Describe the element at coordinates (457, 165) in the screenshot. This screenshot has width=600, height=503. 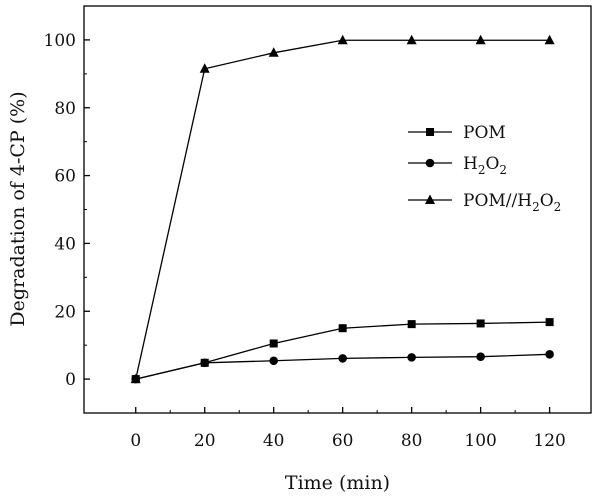
I see `legend-item-h2o2: H2O2` at that location.